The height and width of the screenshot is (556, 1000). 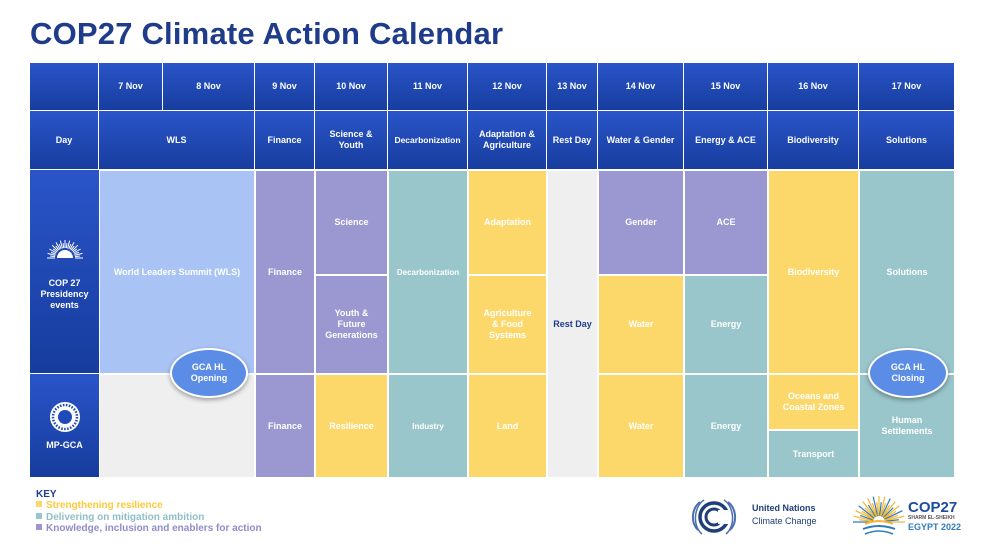 What do you see at coordinates (428, 426) in the screenshot?
I see `block-industry: Industry` at bounding box center [428, 426].